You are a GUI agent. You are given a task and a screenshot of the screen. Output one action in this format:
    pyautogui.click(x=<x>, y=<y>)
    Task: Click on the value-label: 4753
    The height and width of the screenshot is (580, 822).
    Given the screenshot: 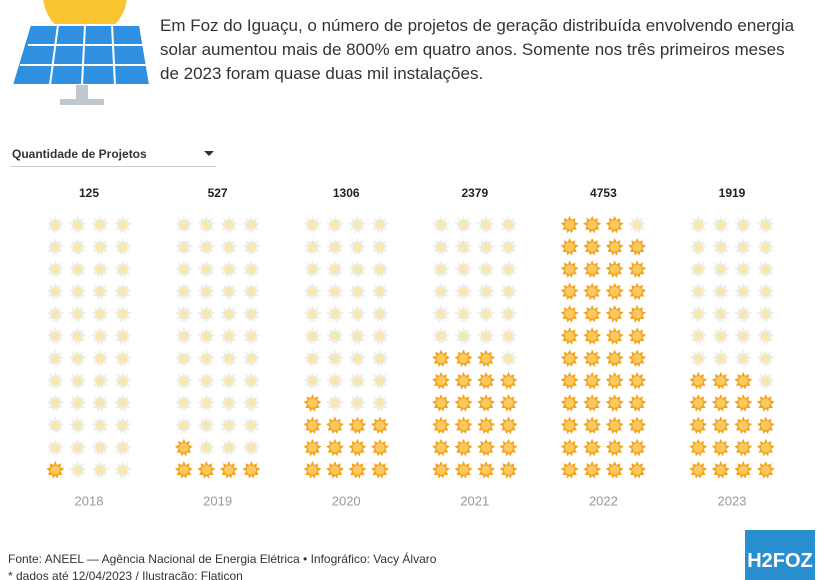 What is the action you would take?
    pyautogui.click(x=603, y=193)
    